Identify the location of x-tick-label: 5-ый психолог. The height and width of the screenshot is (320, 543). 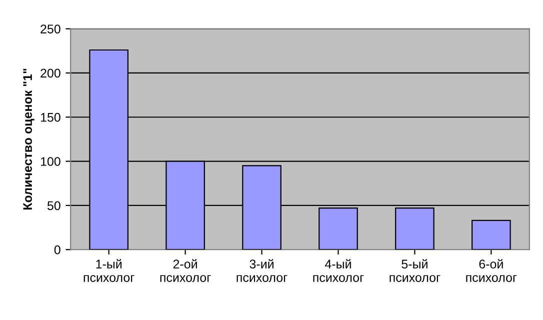
(415, 270).